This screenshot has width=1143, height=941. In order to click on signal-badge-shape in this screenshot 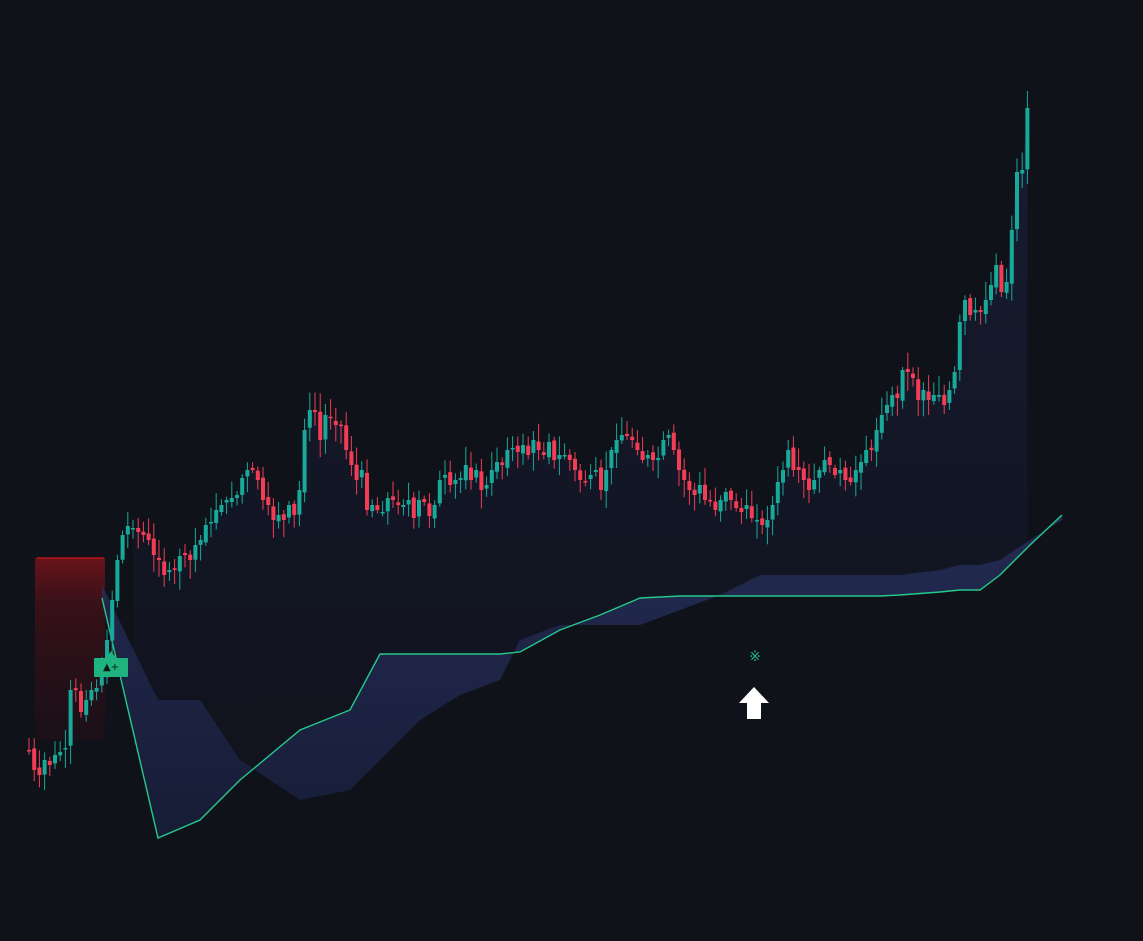, I will do `click(111, 664)`.